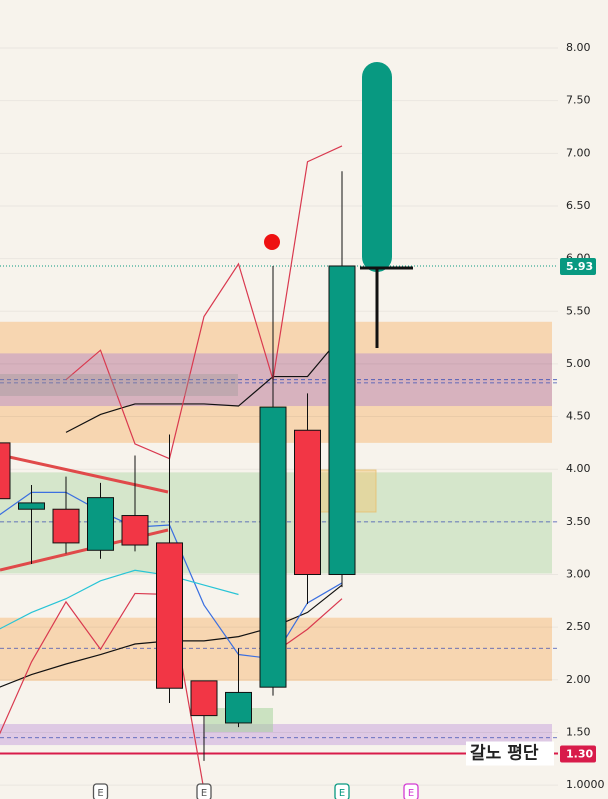  I want to click on y-tick-label: 4.50, so click(578, 416).